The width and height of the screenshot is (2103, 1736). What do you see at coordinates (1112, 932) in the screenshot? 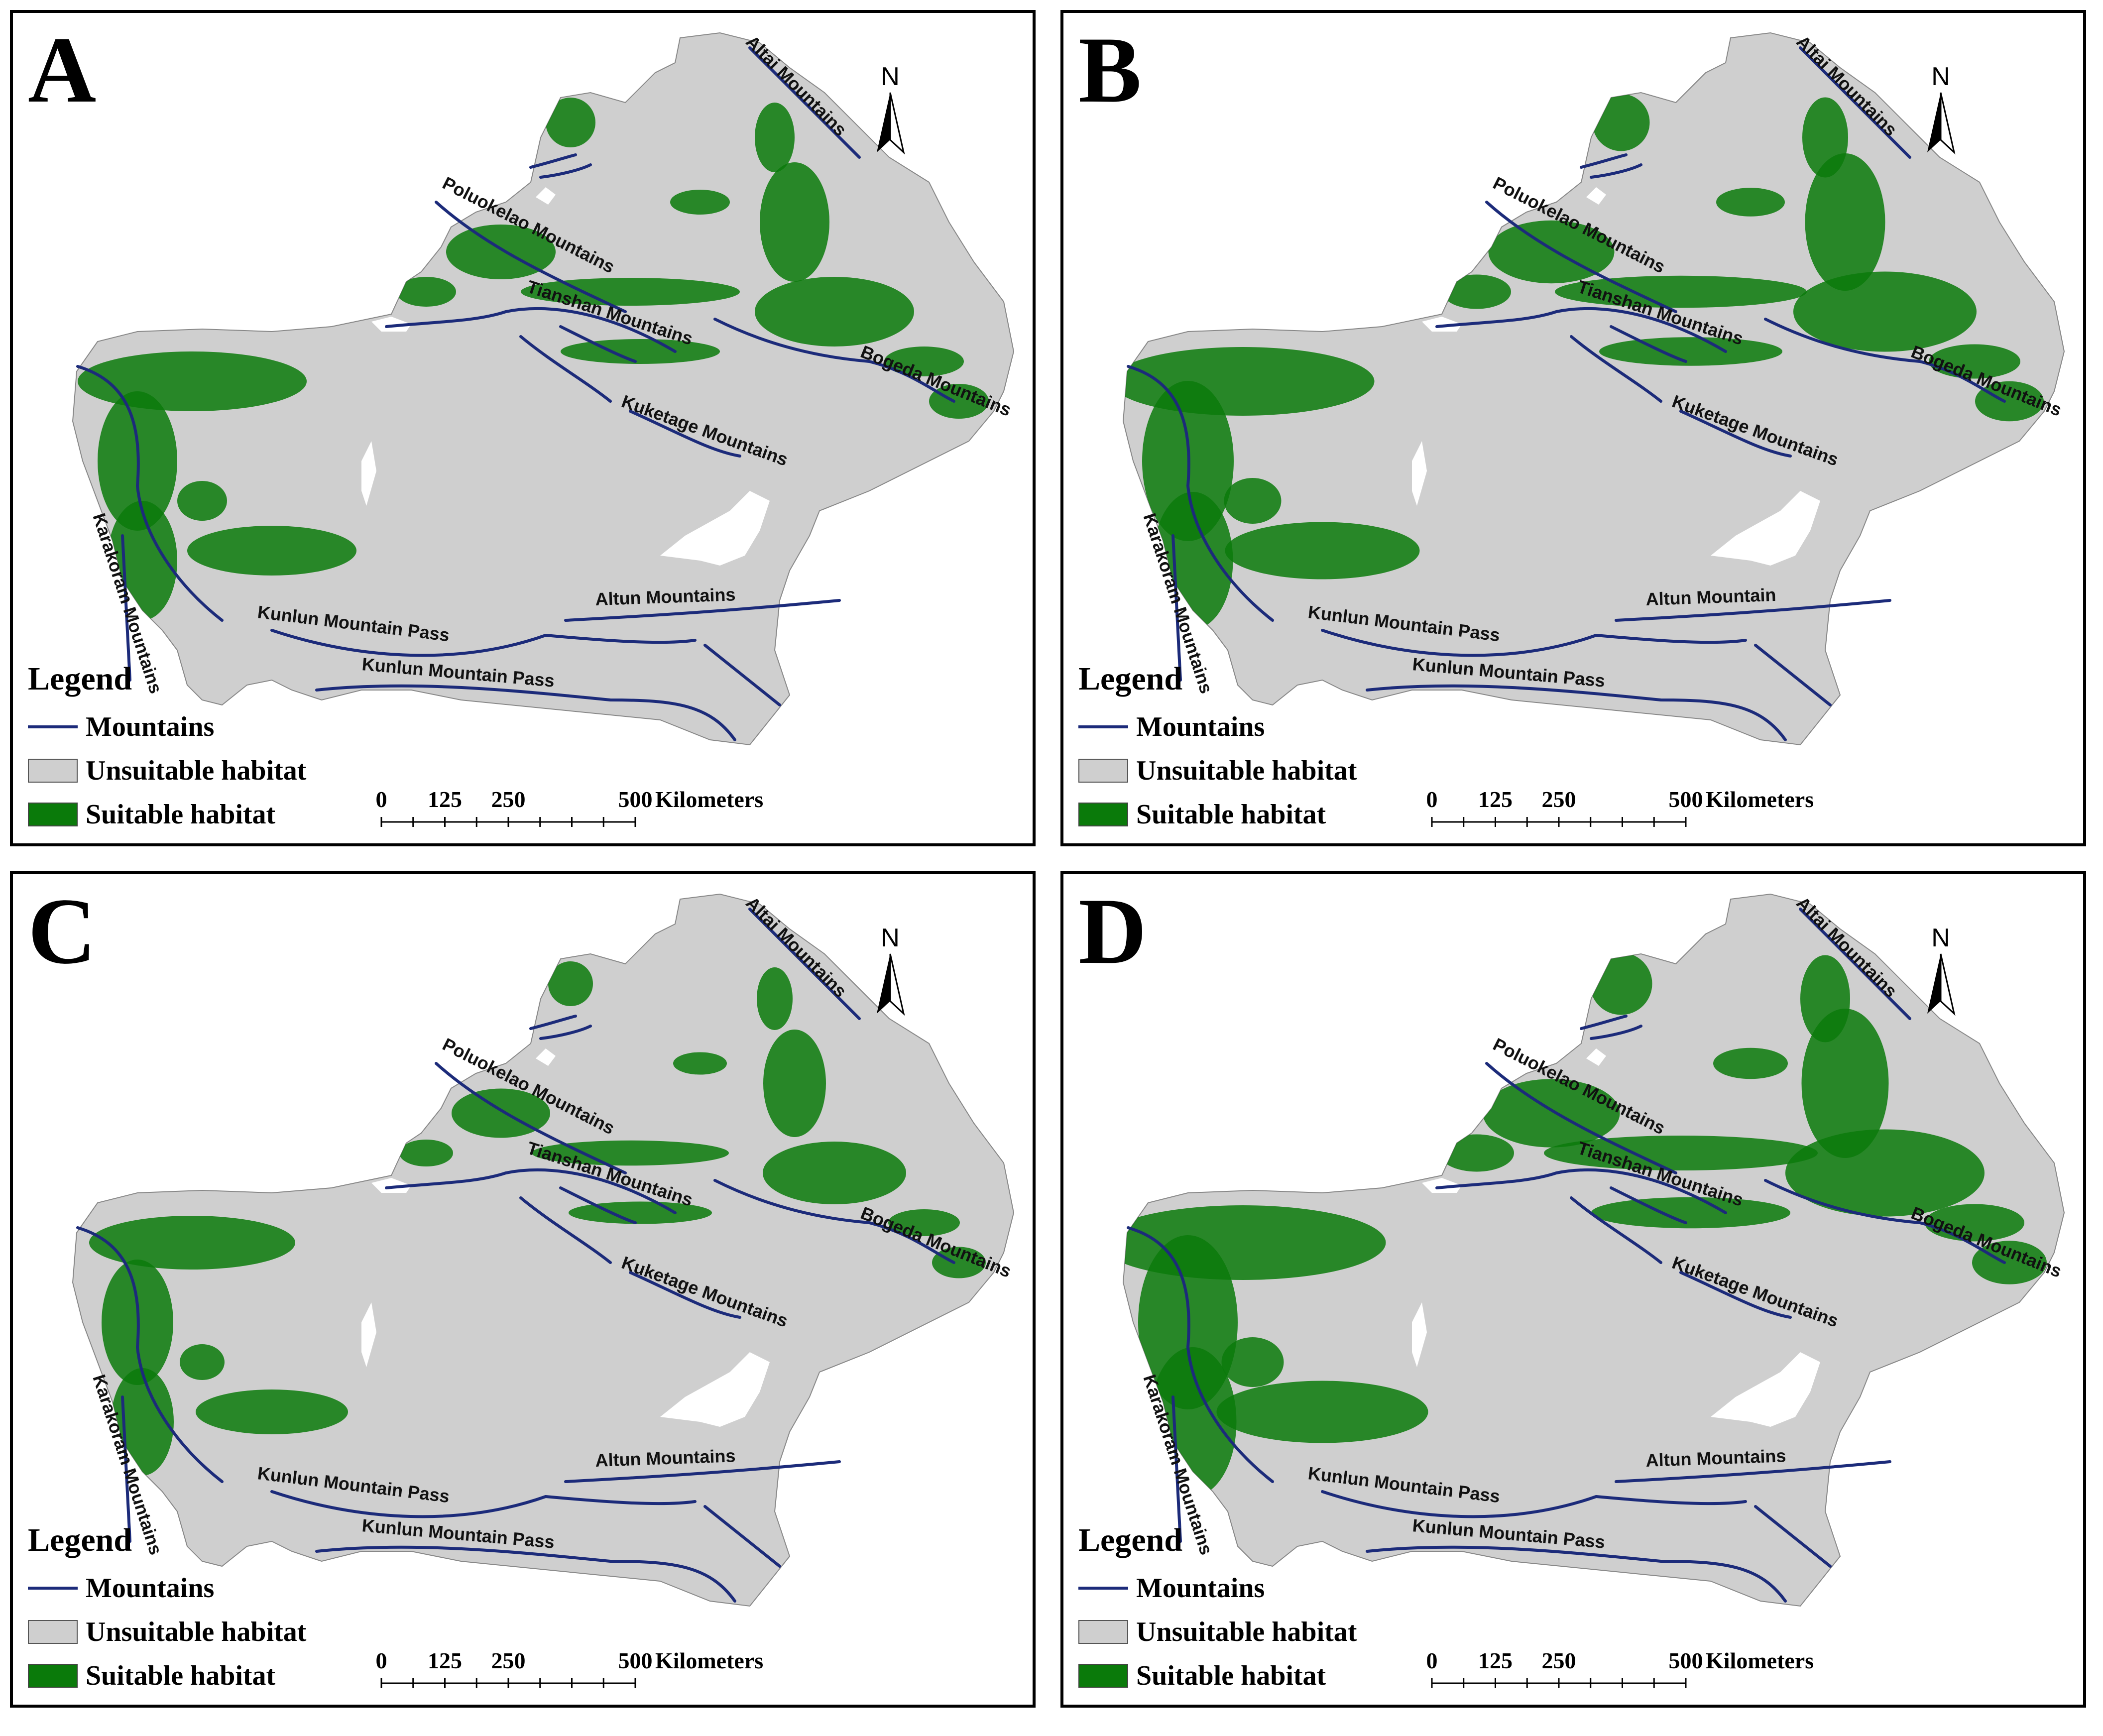
I see `panel-letter: D` at bounding box center [1112, 932].